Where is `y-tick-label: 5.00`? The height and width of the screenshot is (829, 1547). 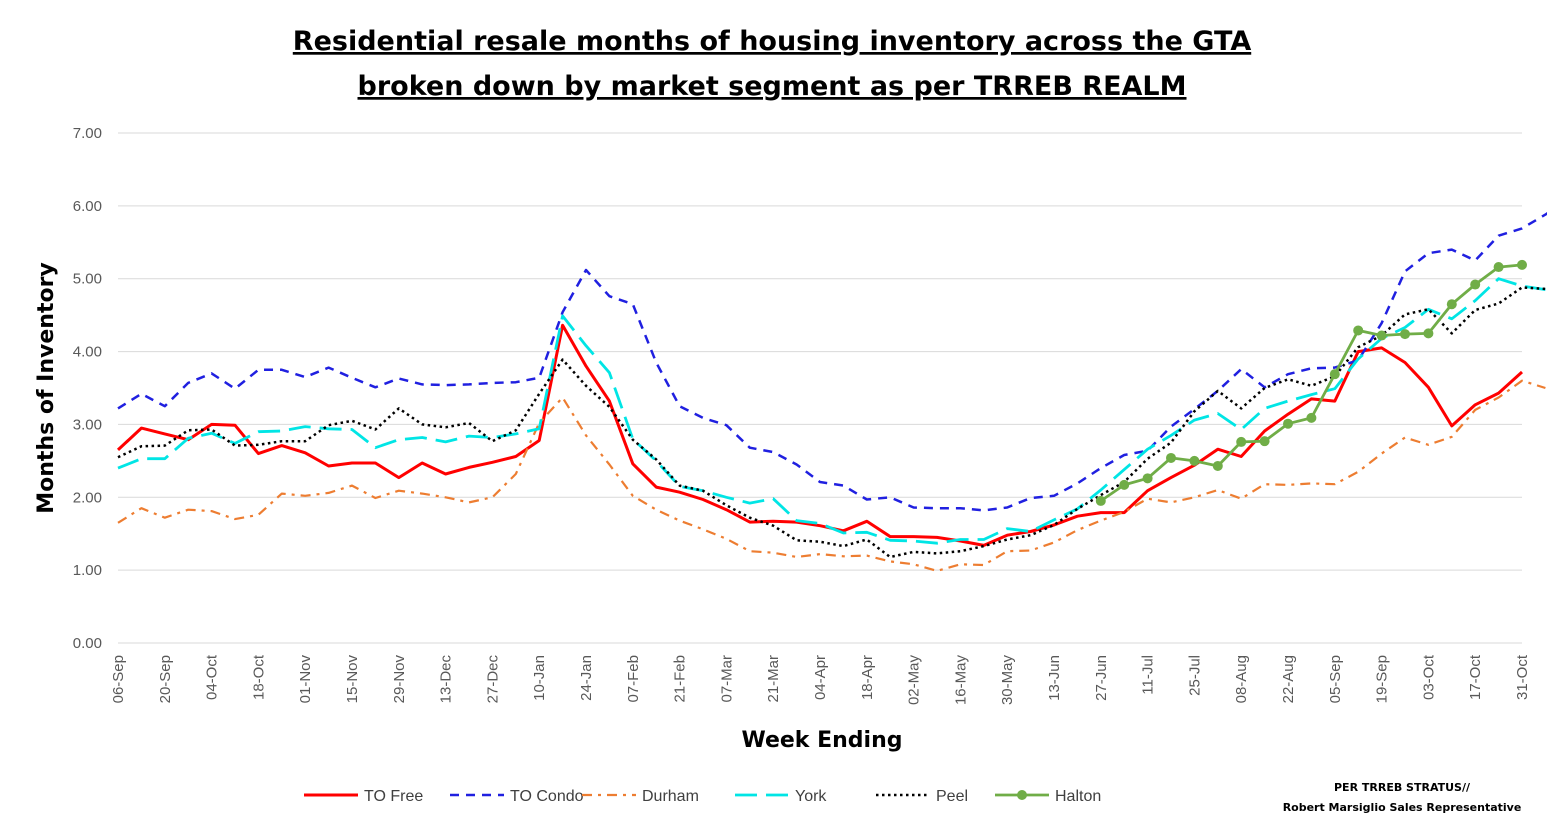
y-tick-label: 5.00 is located at coordinates (87, 279).